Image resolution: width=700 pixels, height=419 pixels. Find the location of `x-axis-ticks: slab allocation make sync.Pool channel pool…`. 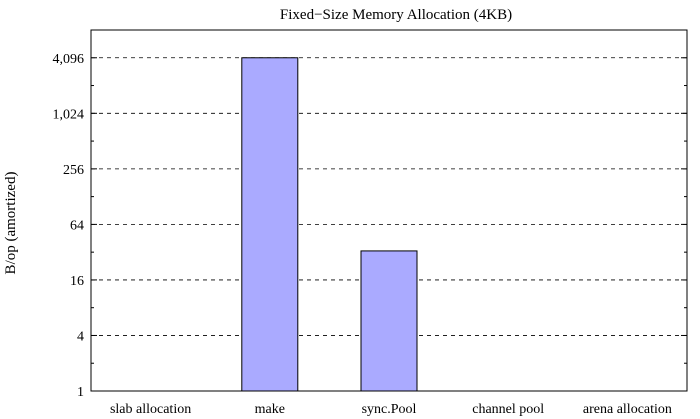

x-axis-ticks: slab allocation make sync.Pool channel pool… is located at coordinates (391, 409).